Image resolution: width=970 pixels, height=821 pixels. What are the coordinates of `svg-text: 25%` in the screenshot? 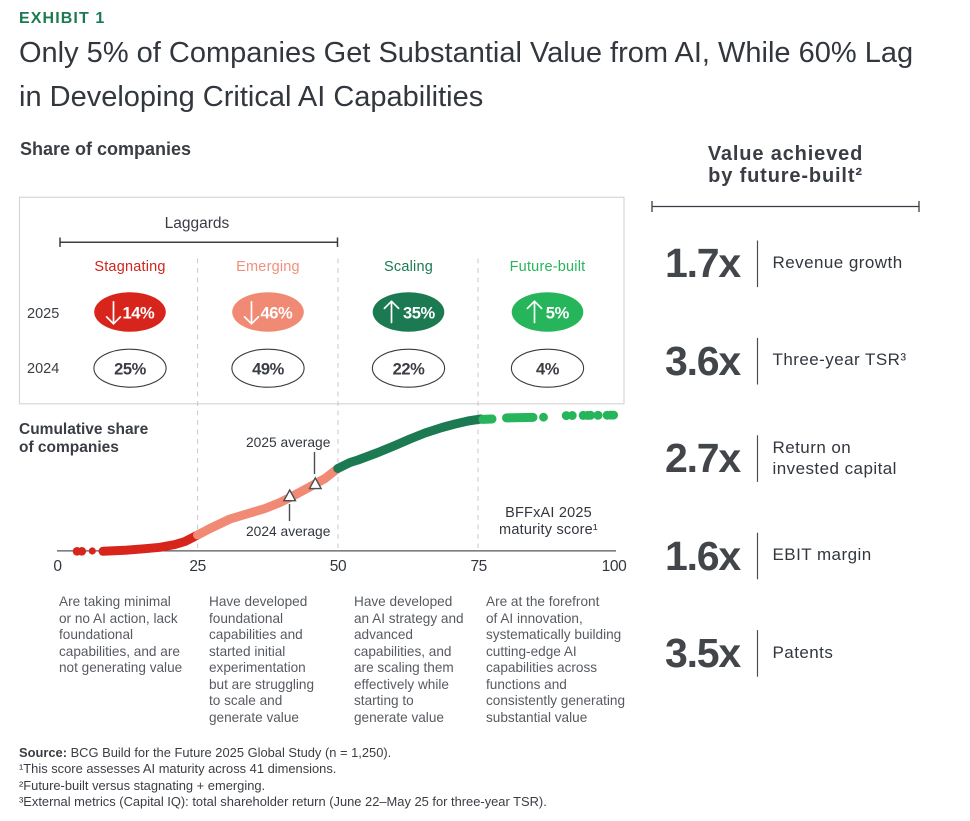 It's located at (130, 370).